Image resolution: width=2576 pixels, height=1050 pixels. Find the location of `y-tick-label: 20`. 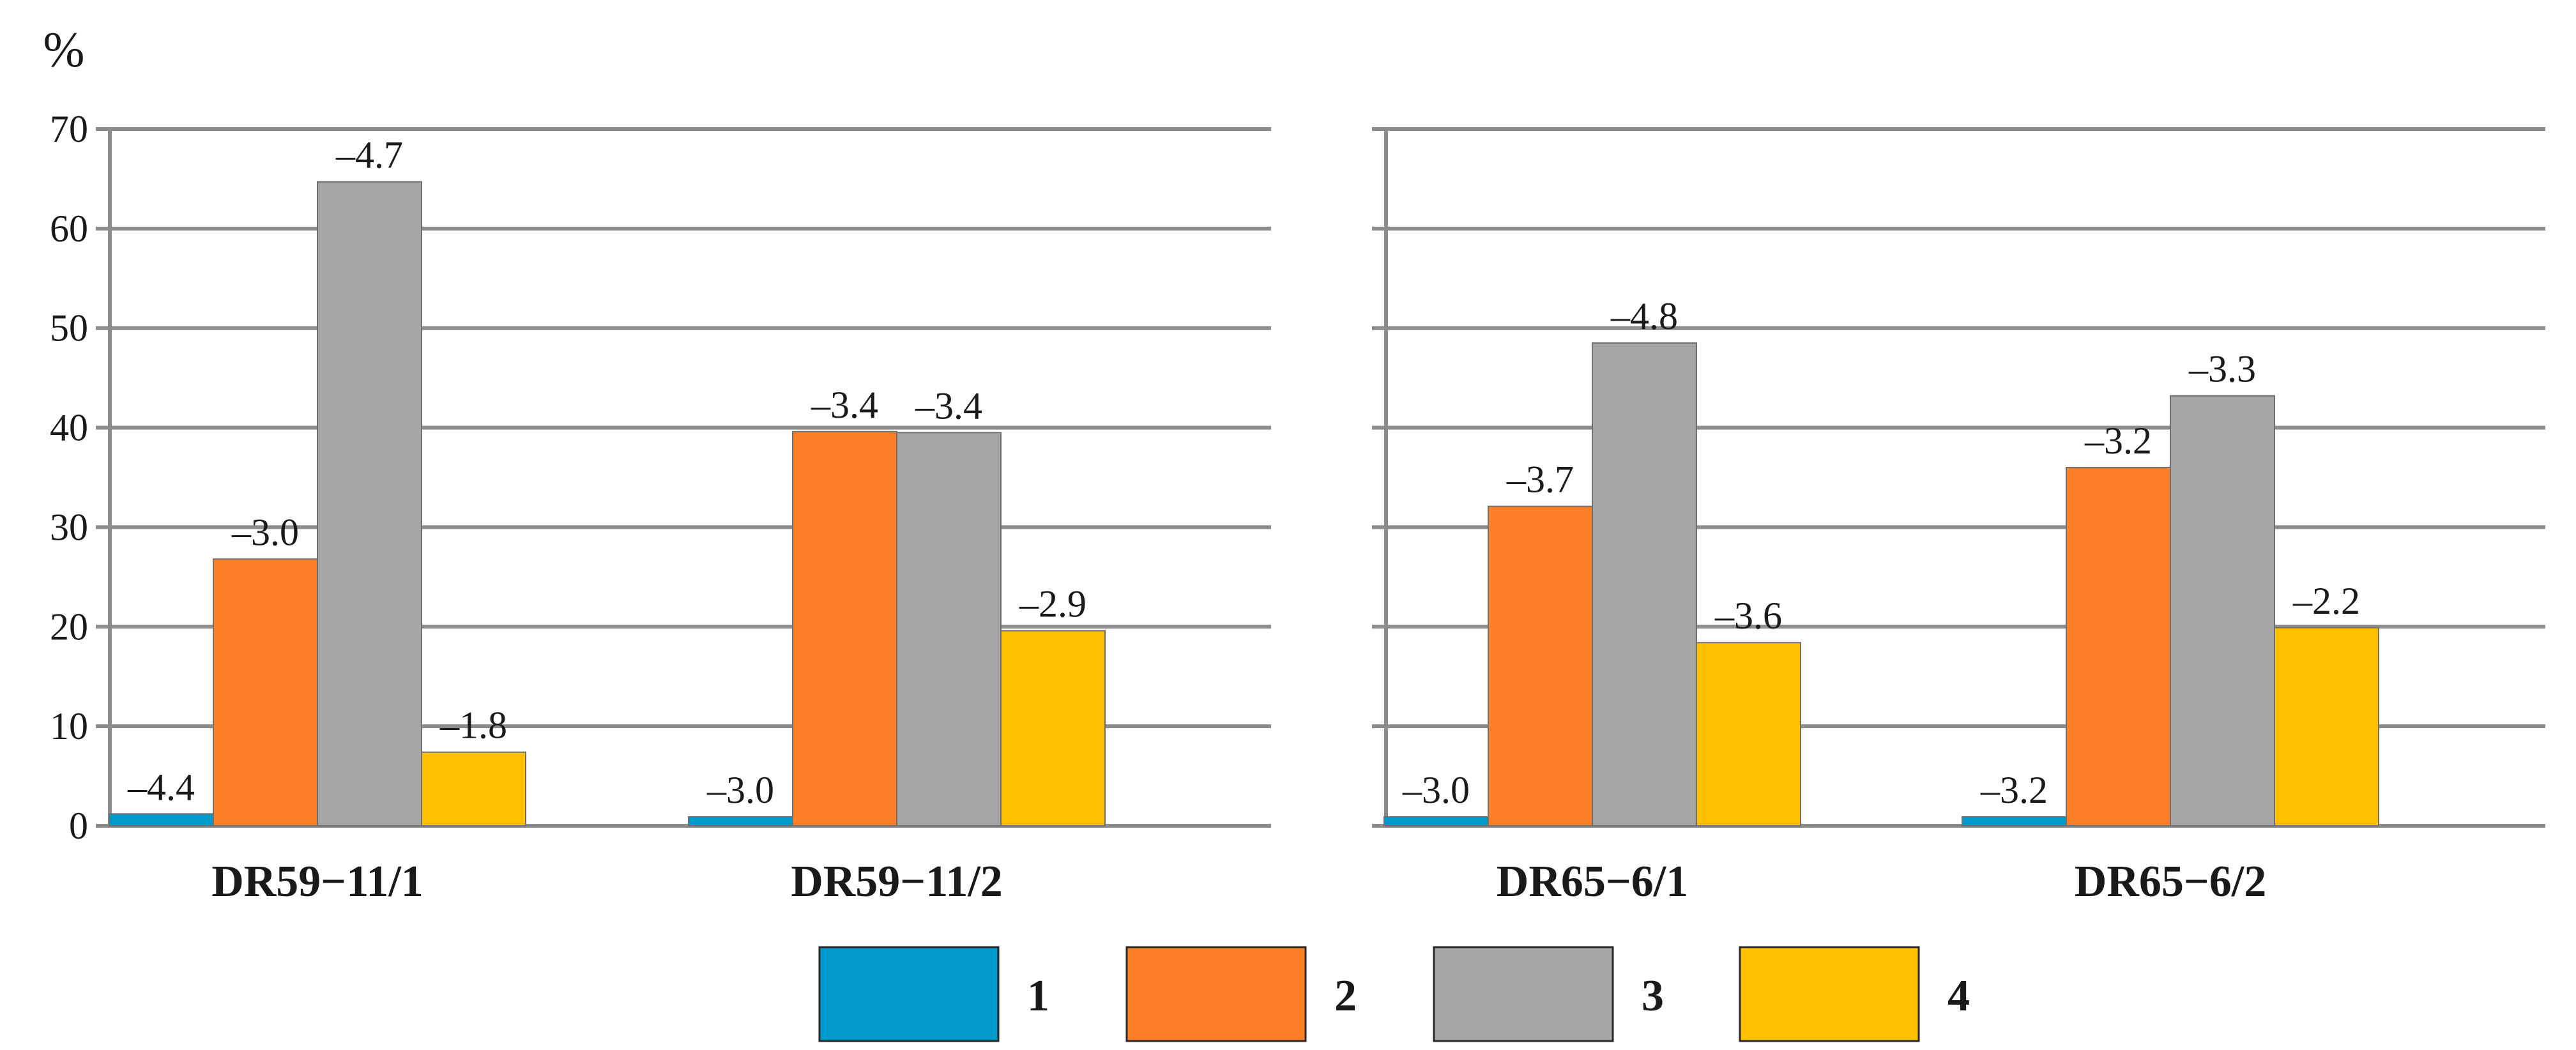

y-tick-label: 20 is located at coordinates (69, 626).